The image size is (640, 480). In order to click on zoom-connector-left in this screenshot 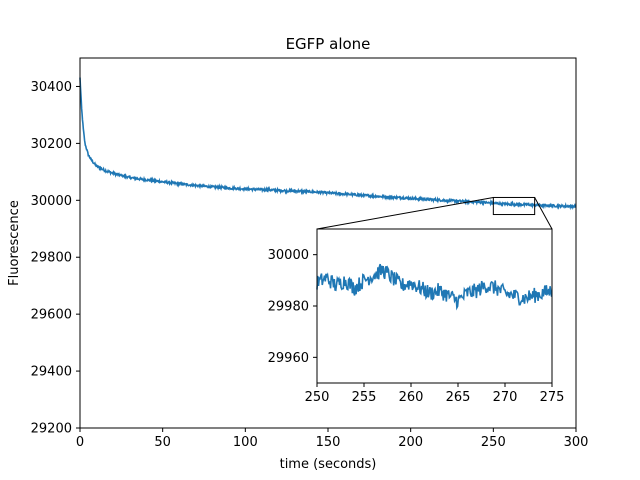, I will do `click(405, 213)`.